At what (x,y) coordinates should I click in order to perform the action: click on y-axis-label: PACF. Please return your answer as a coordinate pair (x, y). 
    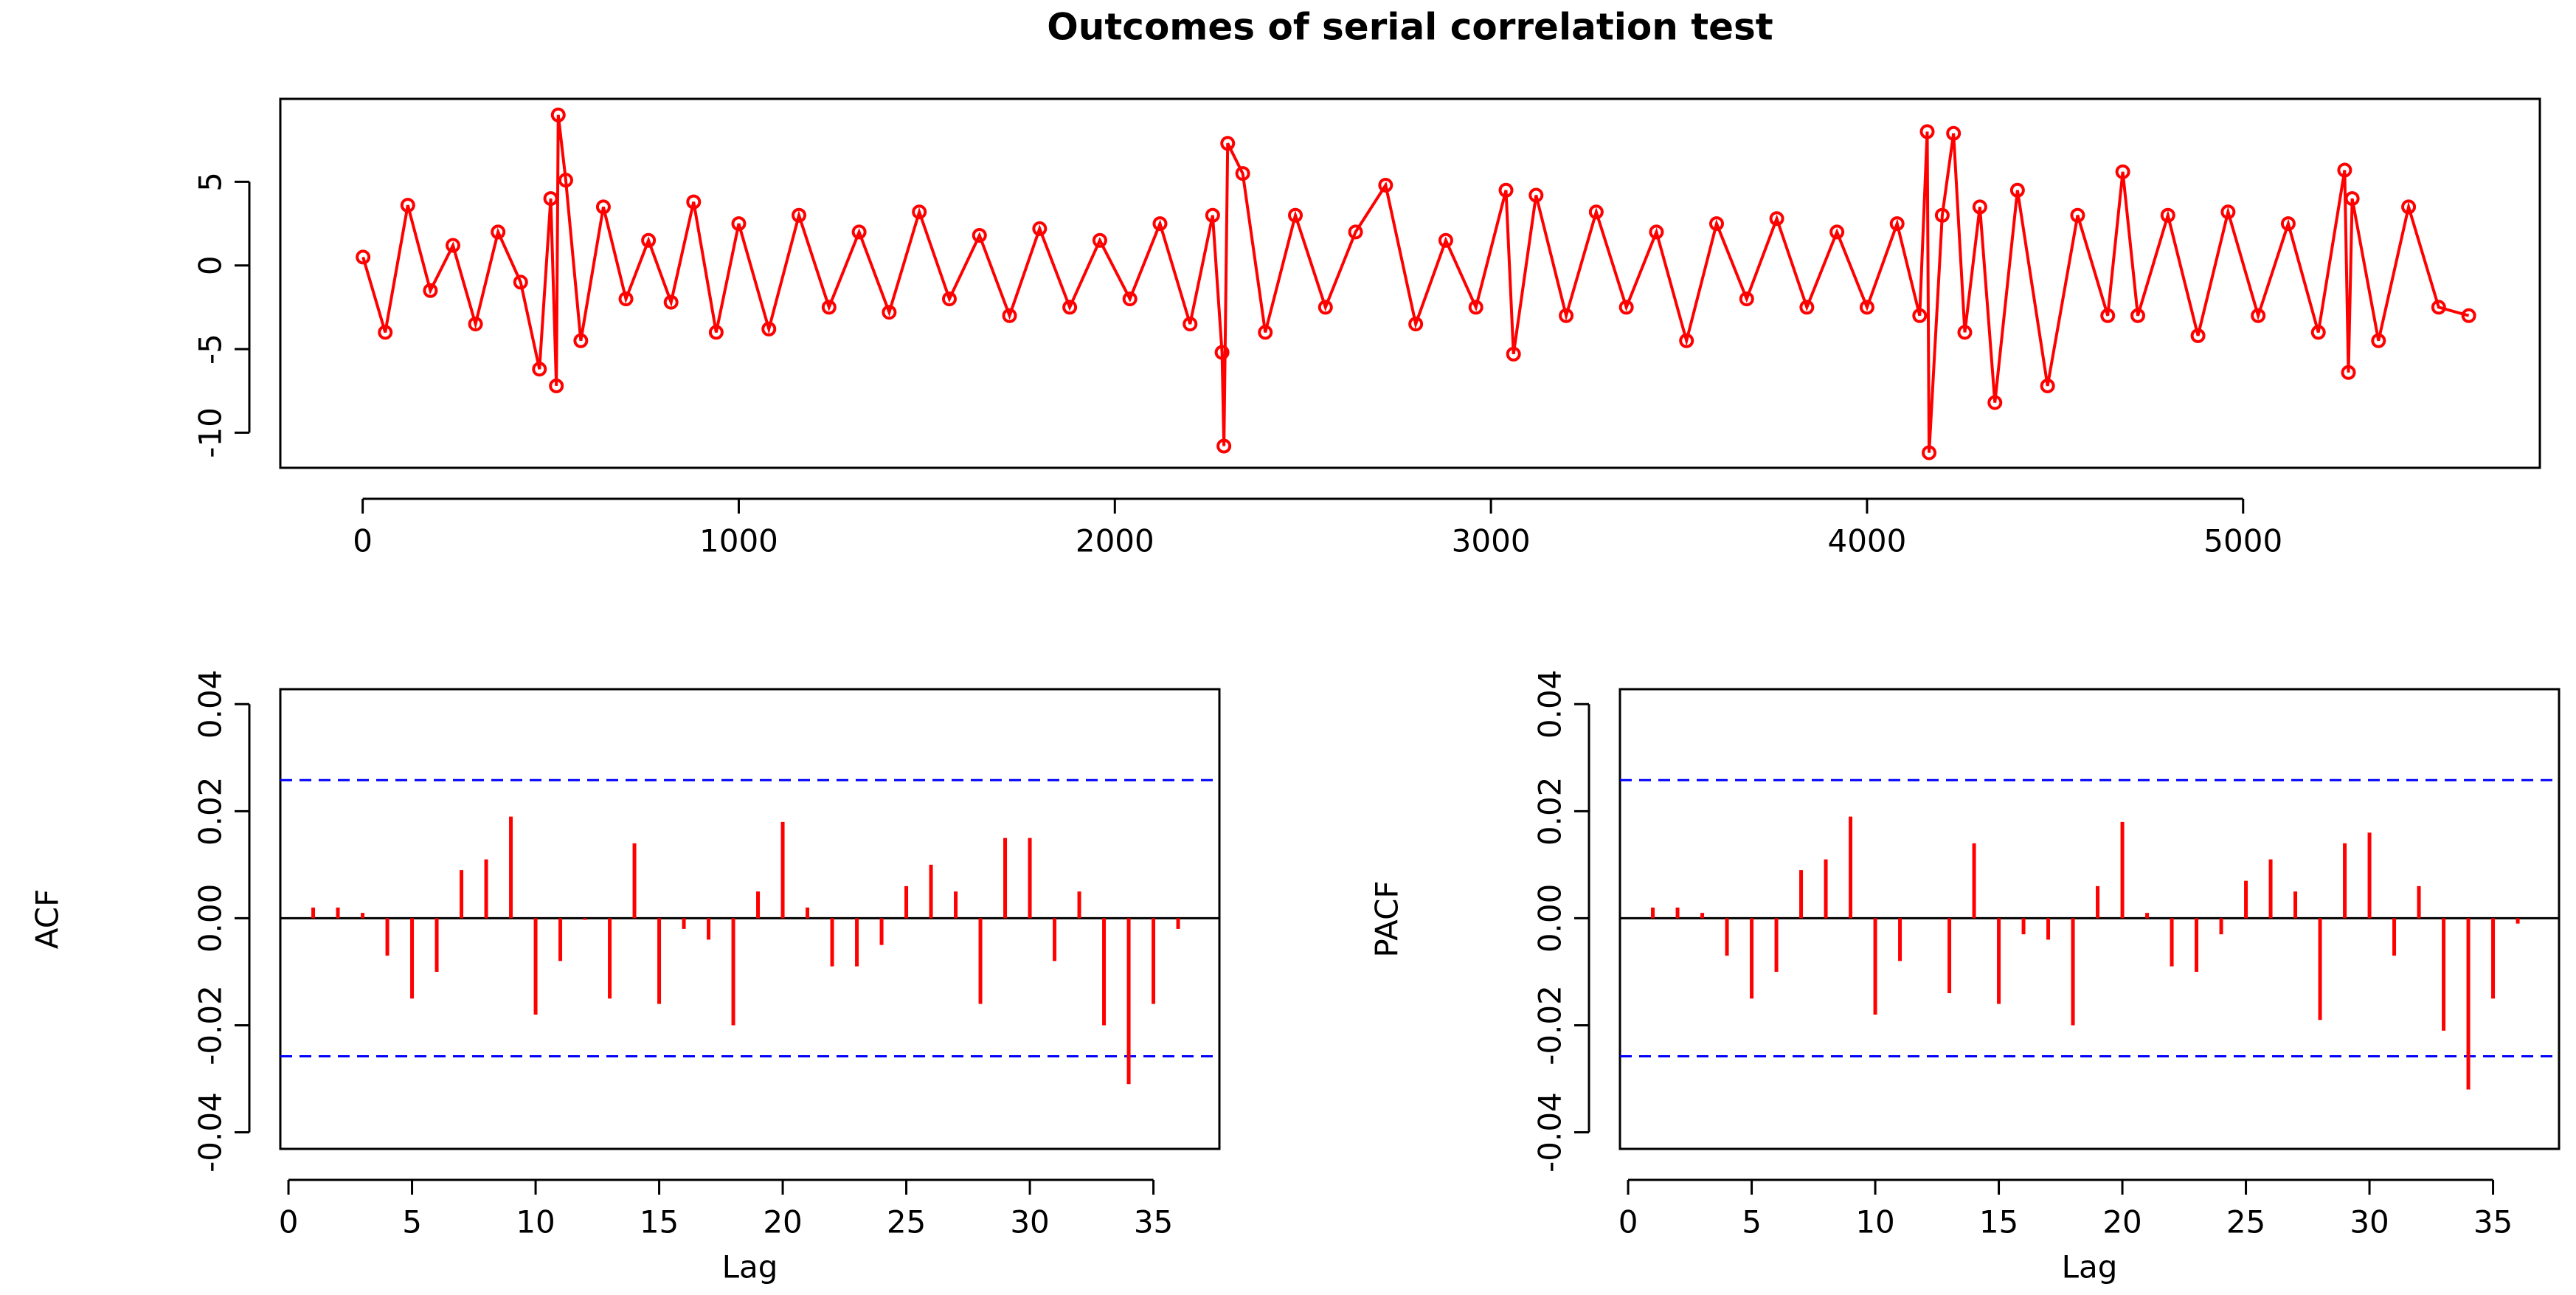
    Looking at the image, I should click on (1387, 918).